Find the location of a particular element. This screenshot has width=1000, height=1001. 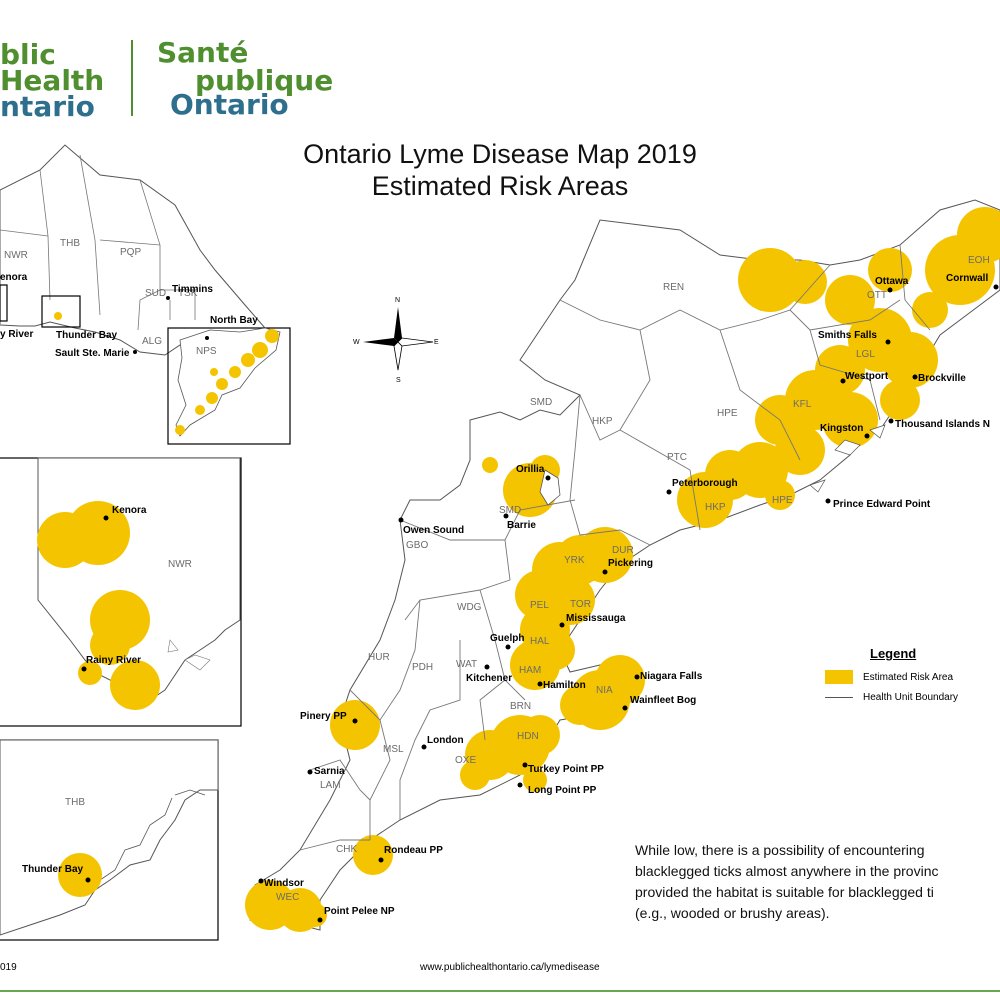

risk-kingston is located at coordinates (850, 420).